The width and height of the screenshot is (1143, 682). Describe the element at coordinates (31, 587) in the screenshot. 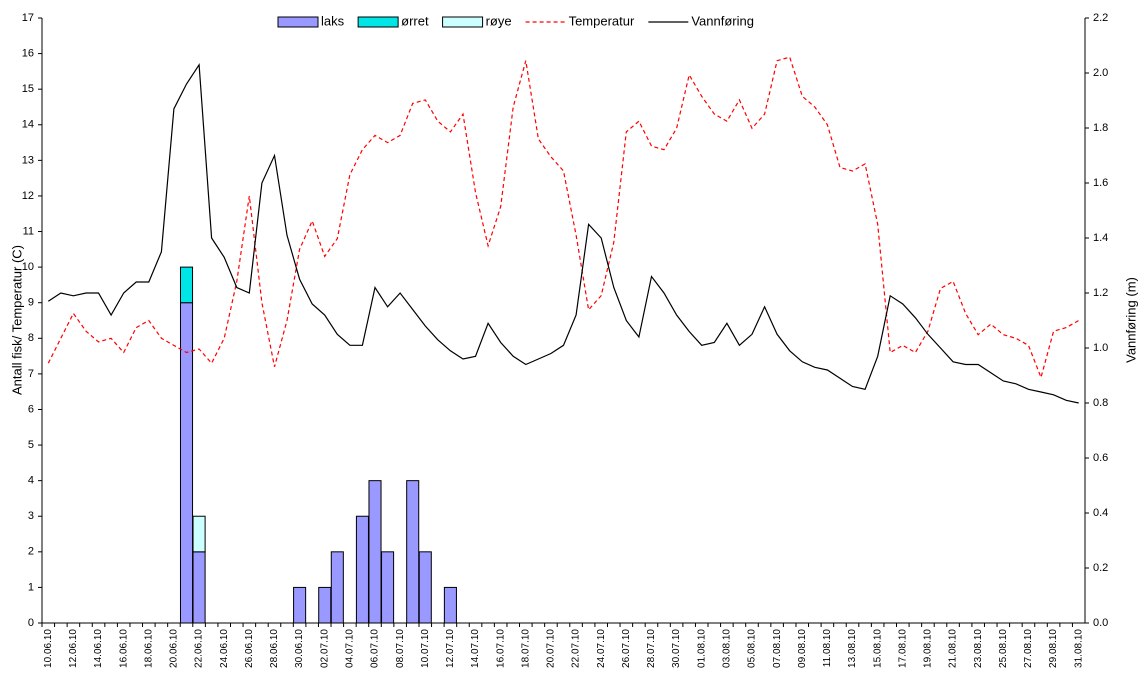

I see `y-tick-label: 1` at that location.